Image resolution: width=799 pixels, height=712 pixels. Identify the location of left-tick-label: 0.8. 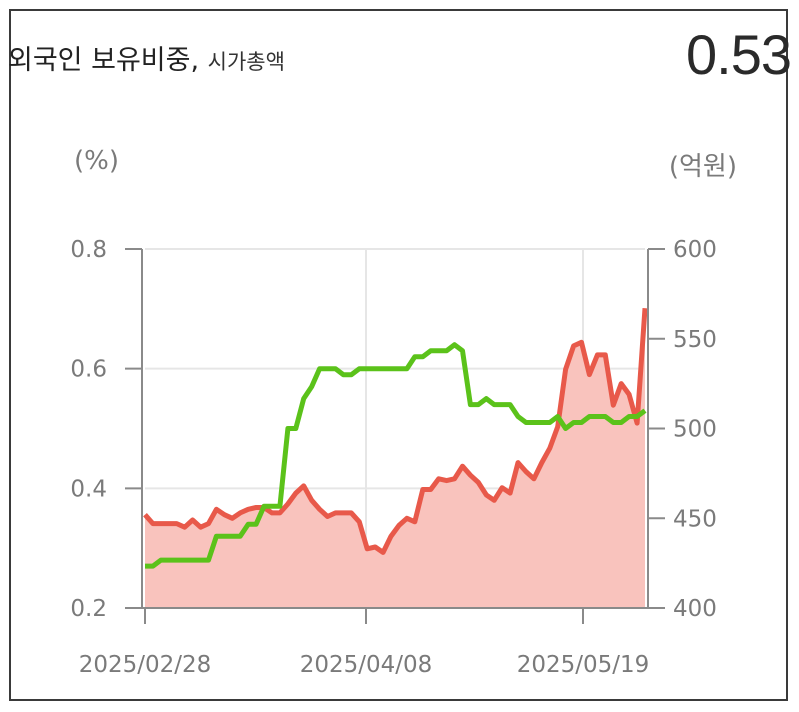
(88, 250).